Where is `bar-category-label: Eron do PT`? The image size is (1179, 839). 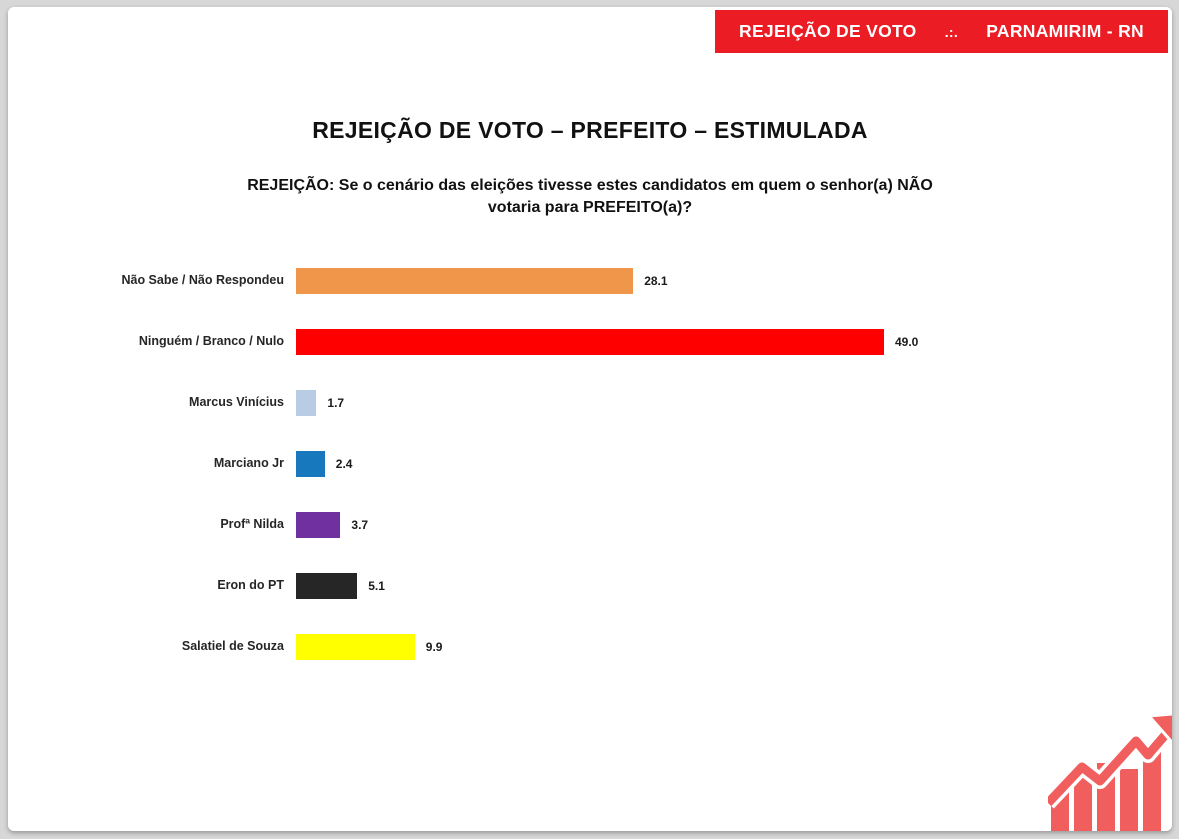 bar-category-label: Eron do PT is located at coordinates (250, 585).